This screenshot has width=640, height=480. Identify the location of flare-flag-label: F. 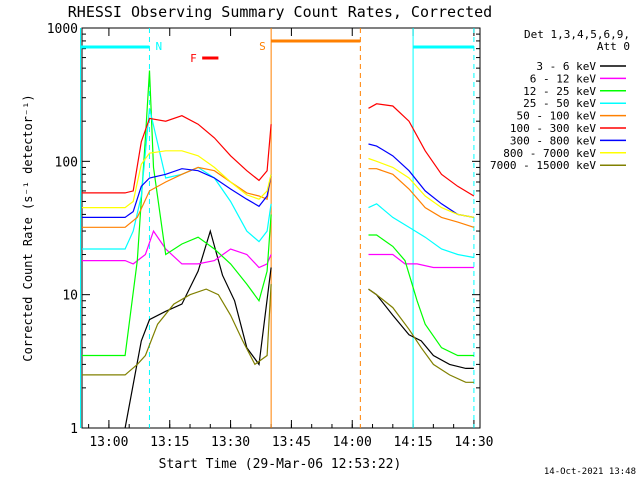
(193, 58).